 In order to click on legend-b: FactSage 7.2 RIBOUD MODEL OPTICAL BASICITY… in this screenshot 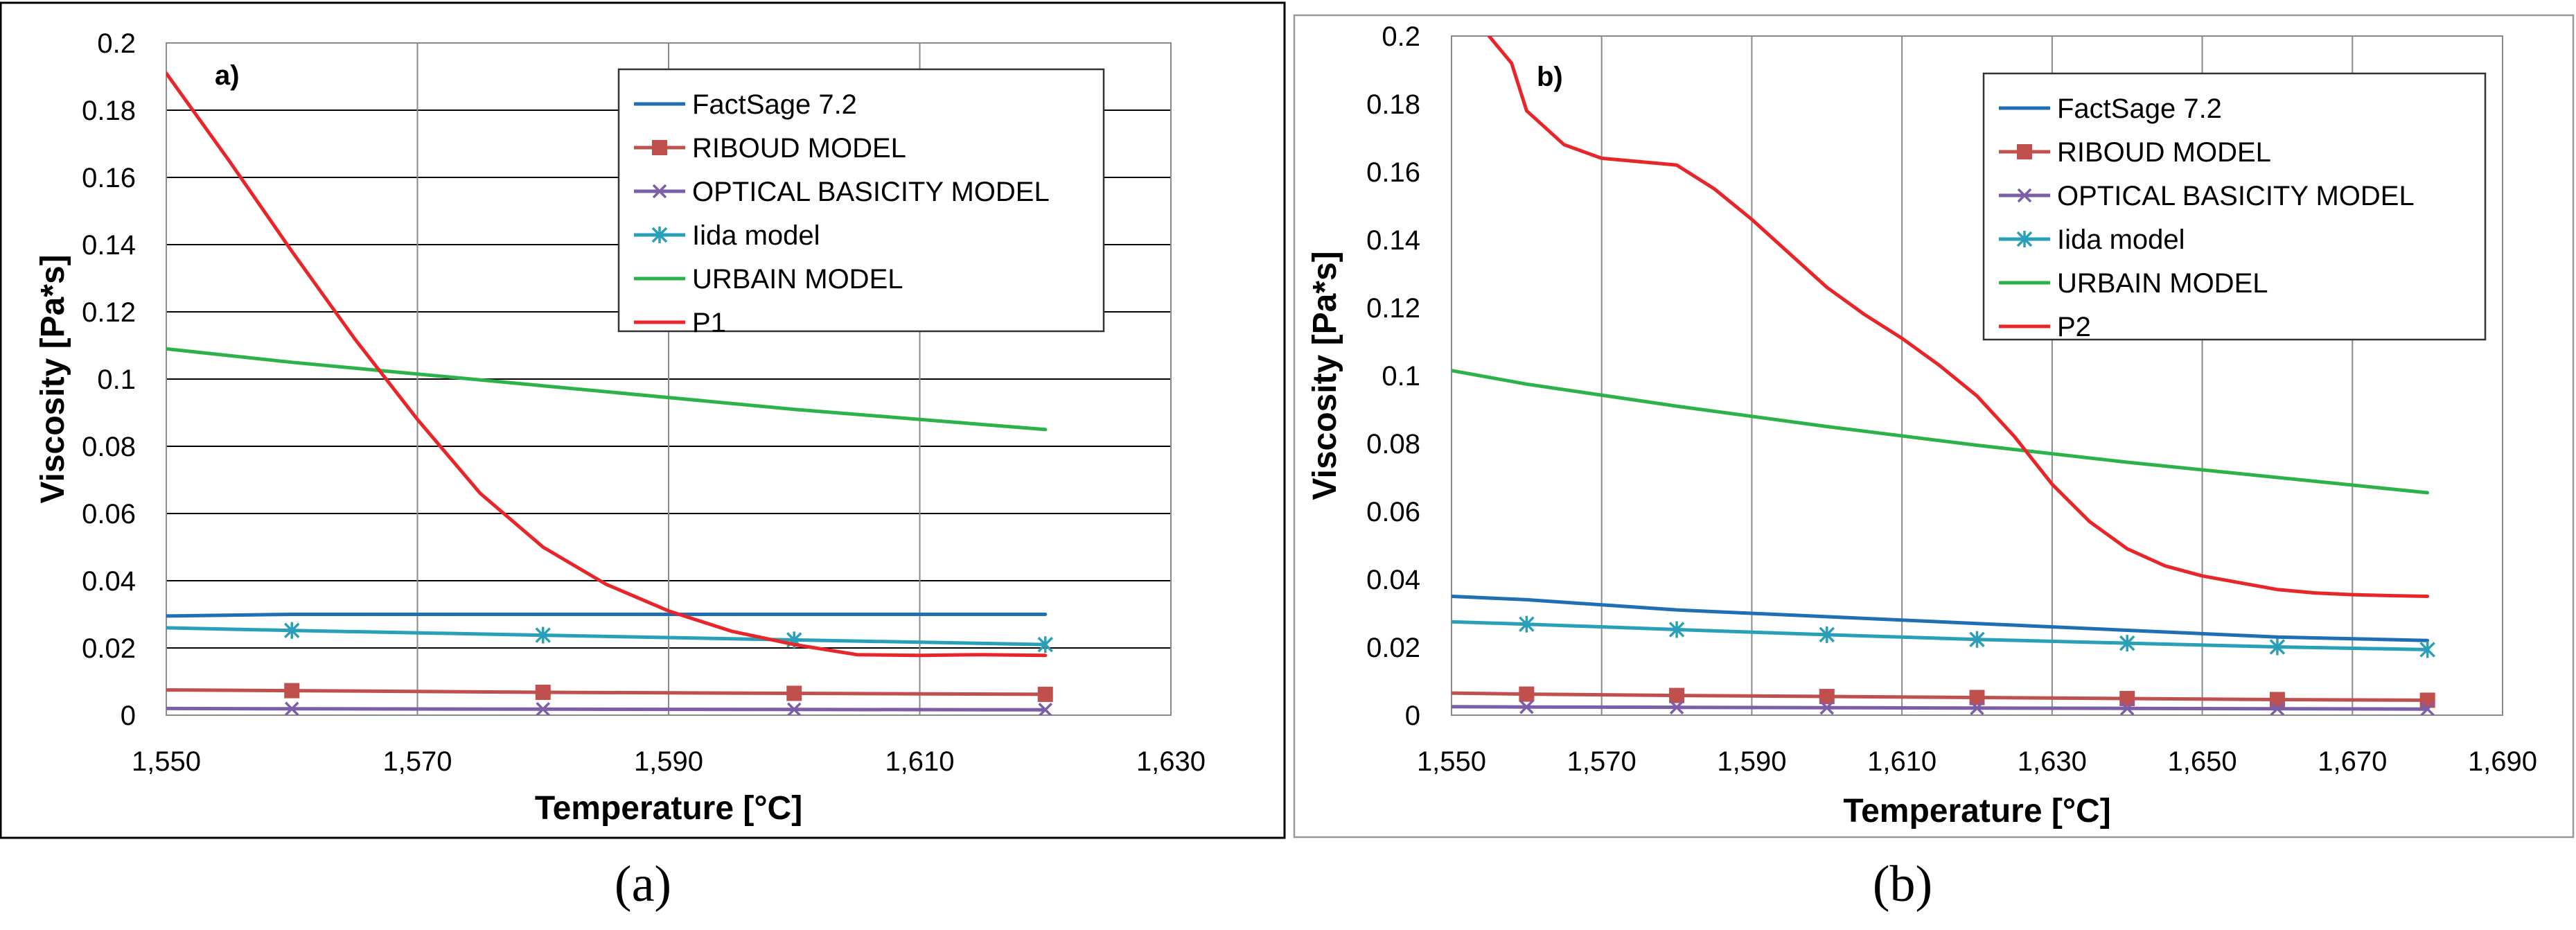, I will do `click(2234, 207)`.